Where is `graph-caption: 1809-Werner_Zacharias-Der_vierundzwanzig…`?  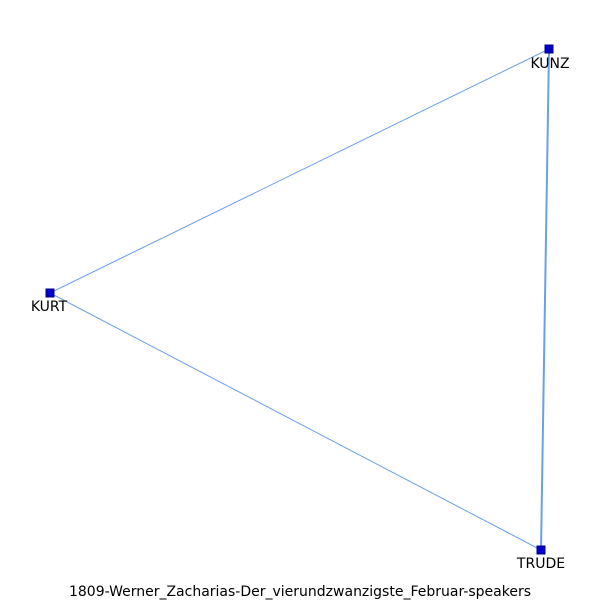 graph-caption: 1809-Werner_Zacharias-Der_vierundzwanzig… is located at coordinates (300, 592).